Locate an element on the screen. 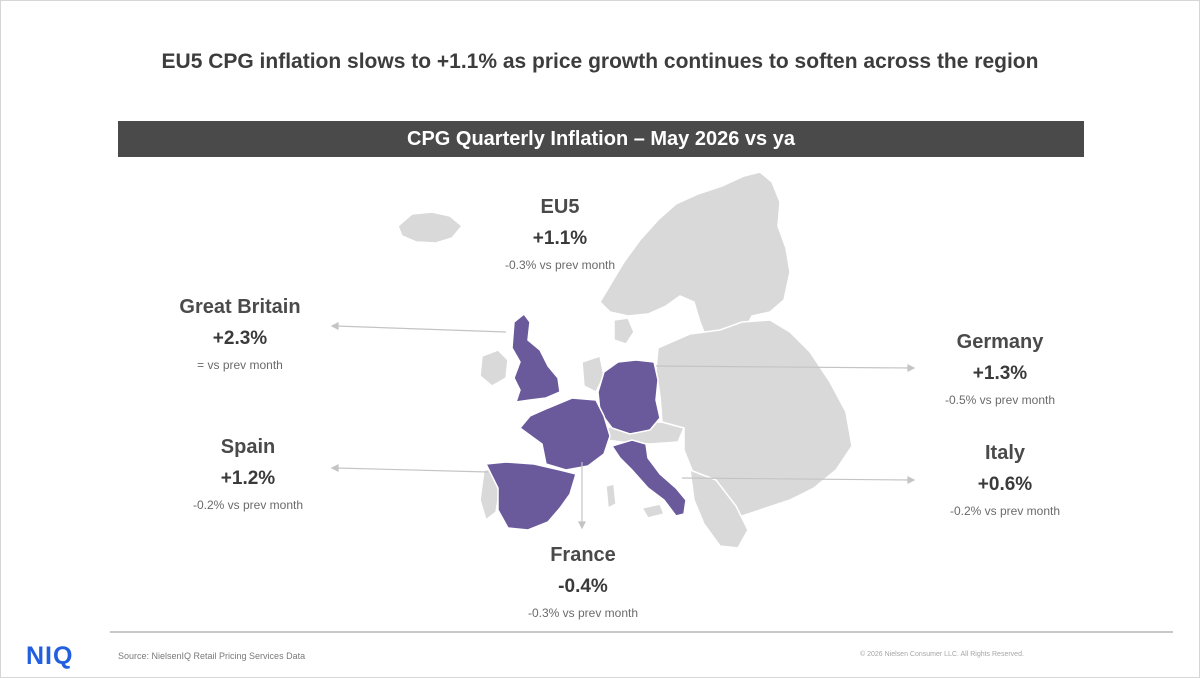  region-delta: = vs prev month is located at coordinates (240, 365).